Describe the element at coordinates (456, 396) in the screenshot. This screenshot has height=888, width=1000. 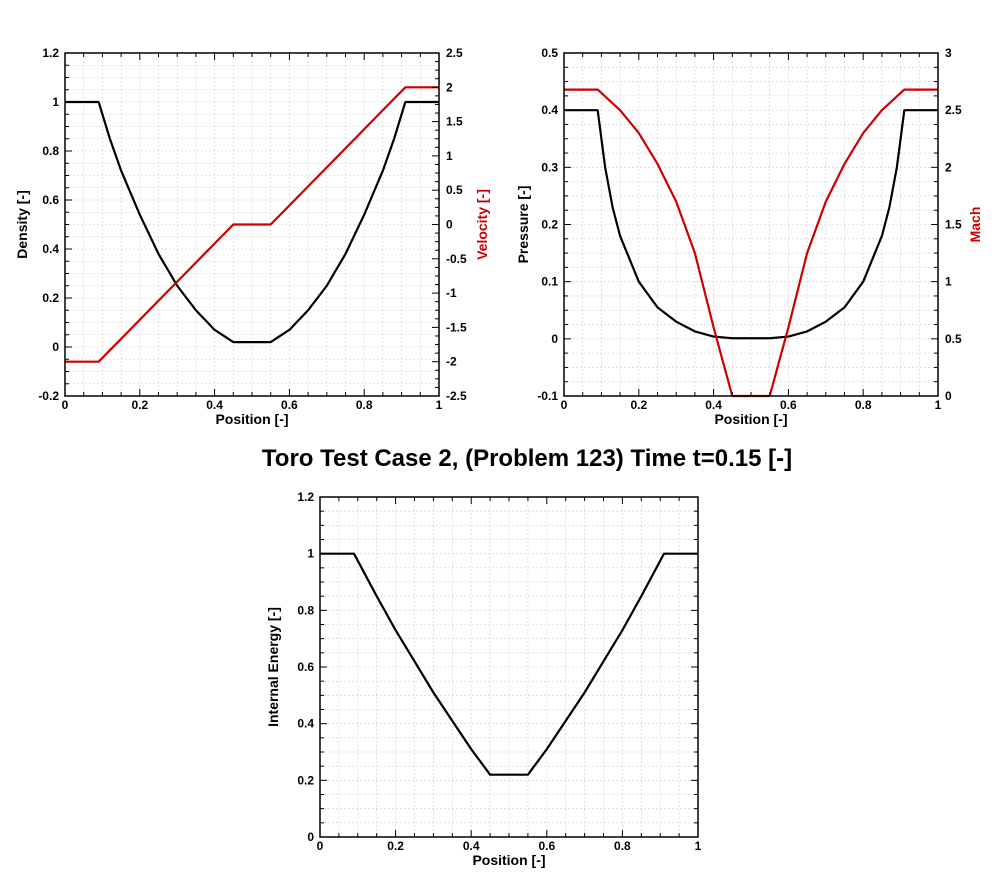
I see `y2-tick-label: -2.5` at that location.